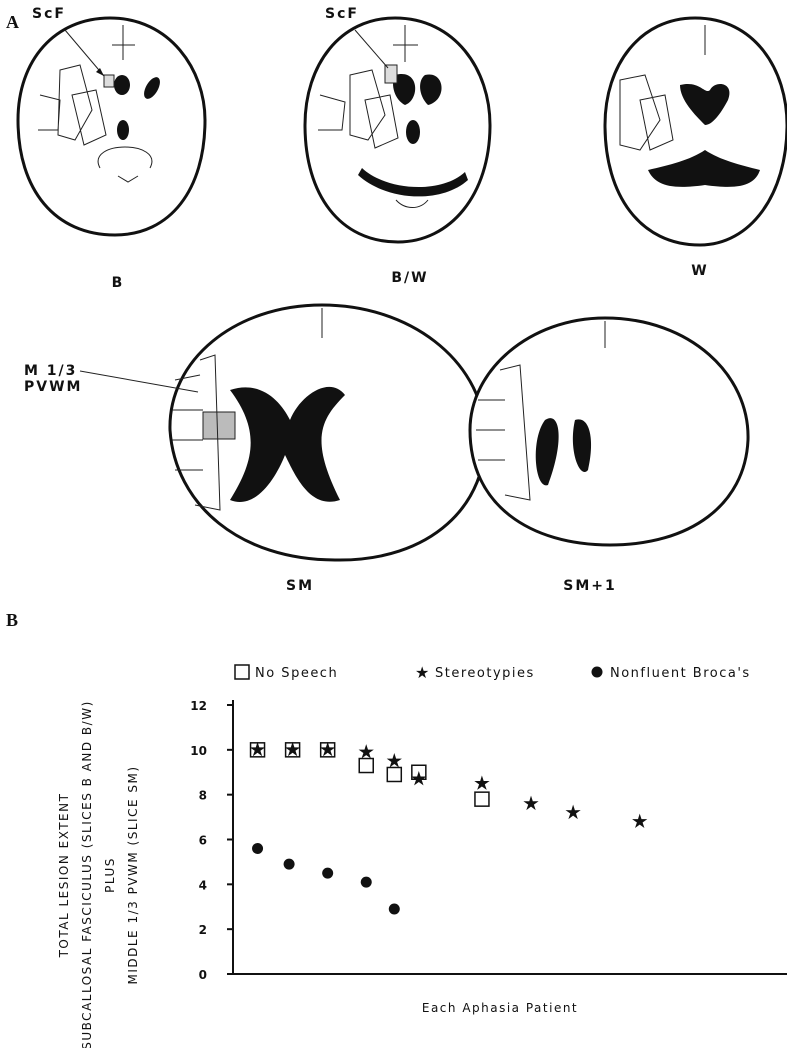 The image size is (787, 1048). What do you see at coordinates (590, 586) in the screenshot?
I see `slice-label: SM+1` at bounding box center [590, 586].